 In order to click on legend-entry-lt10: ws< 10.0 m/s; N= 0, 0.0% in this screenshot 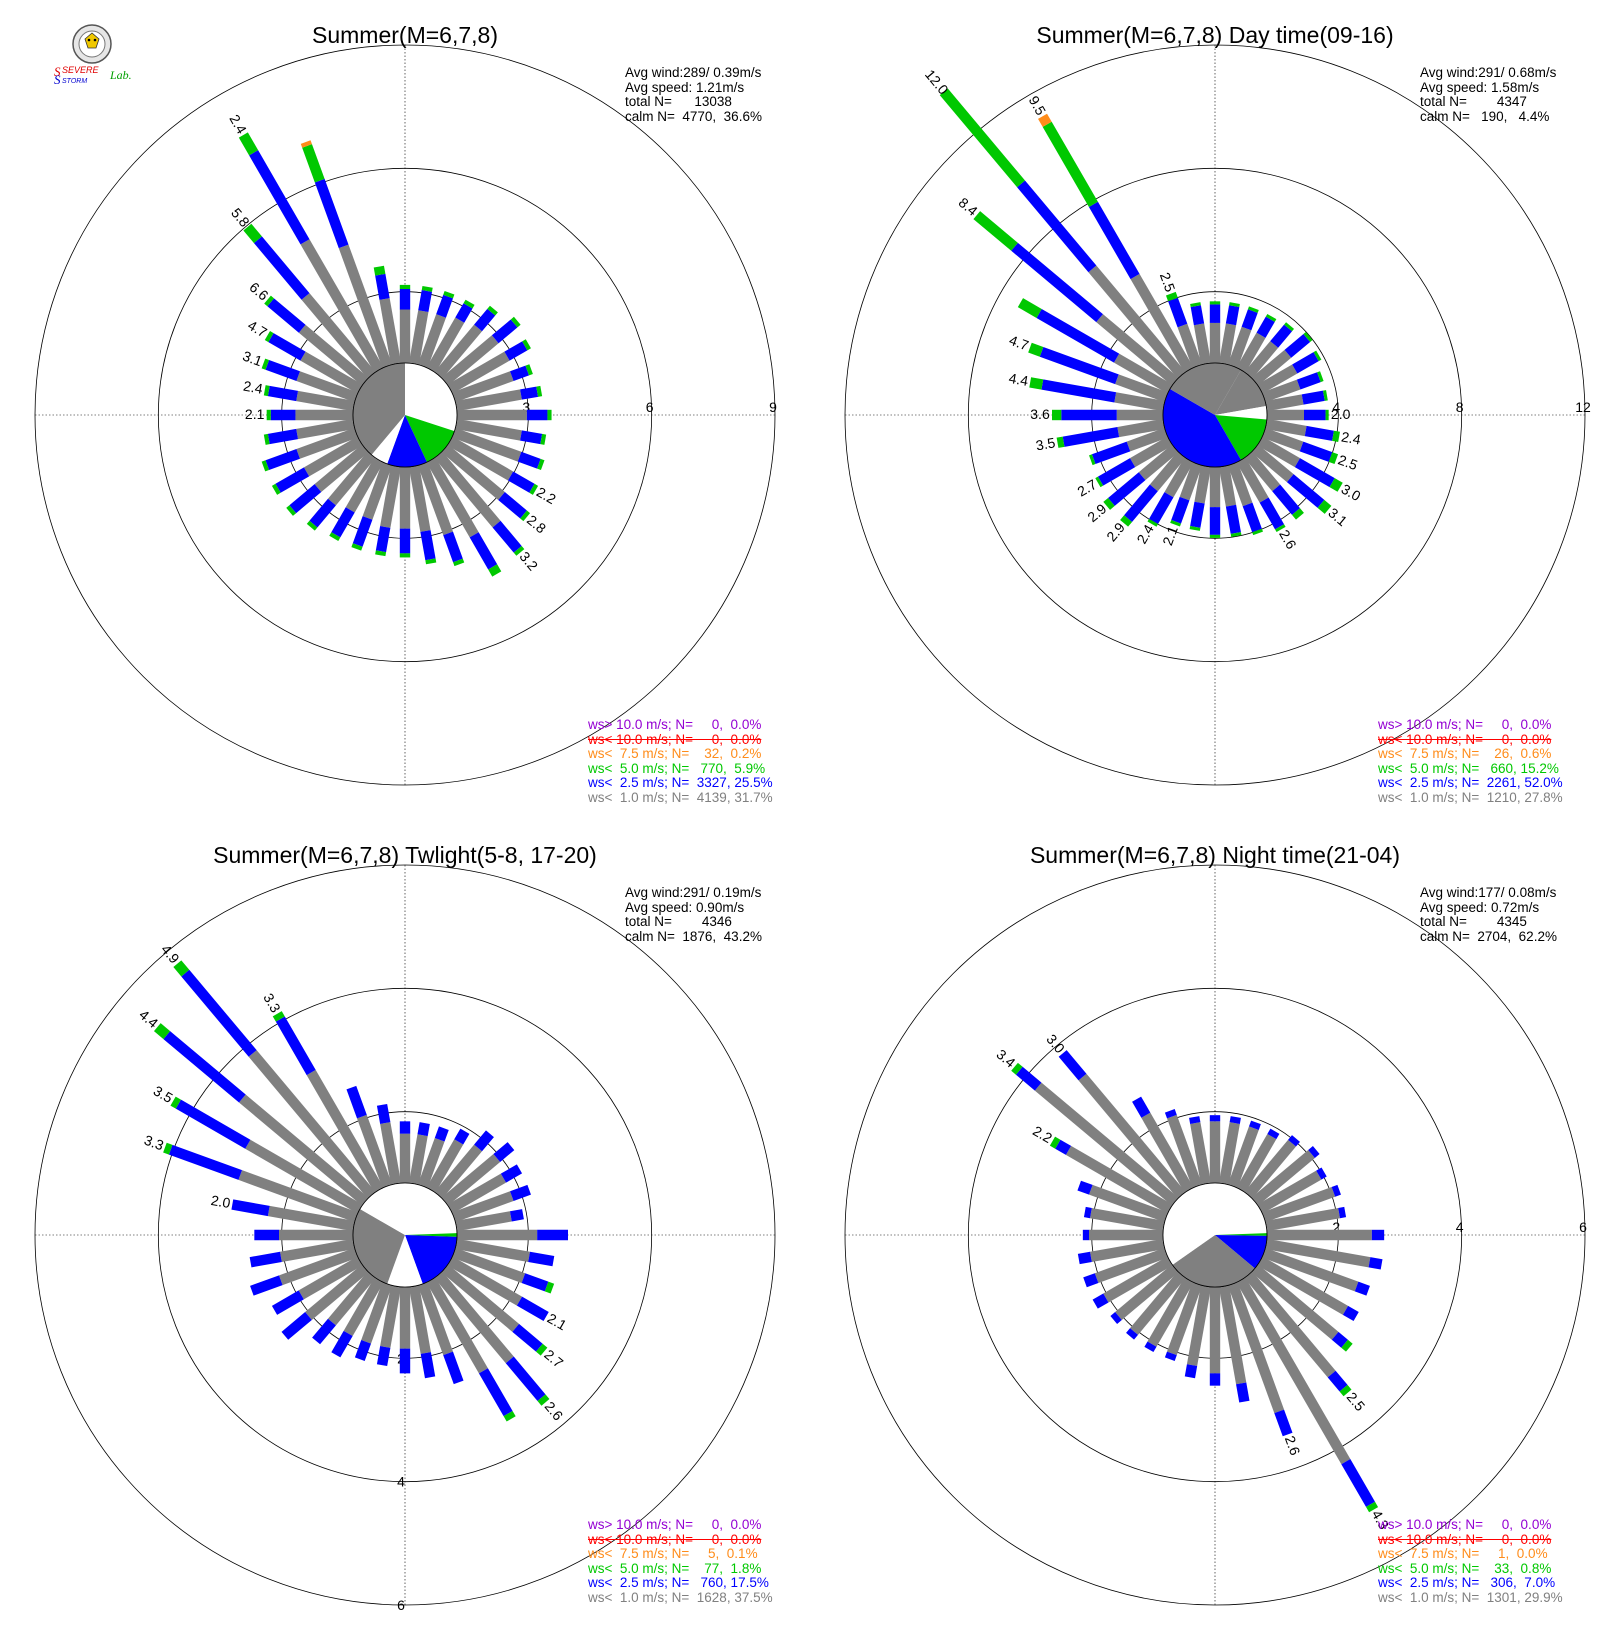, I will do `click(675, 739)`.